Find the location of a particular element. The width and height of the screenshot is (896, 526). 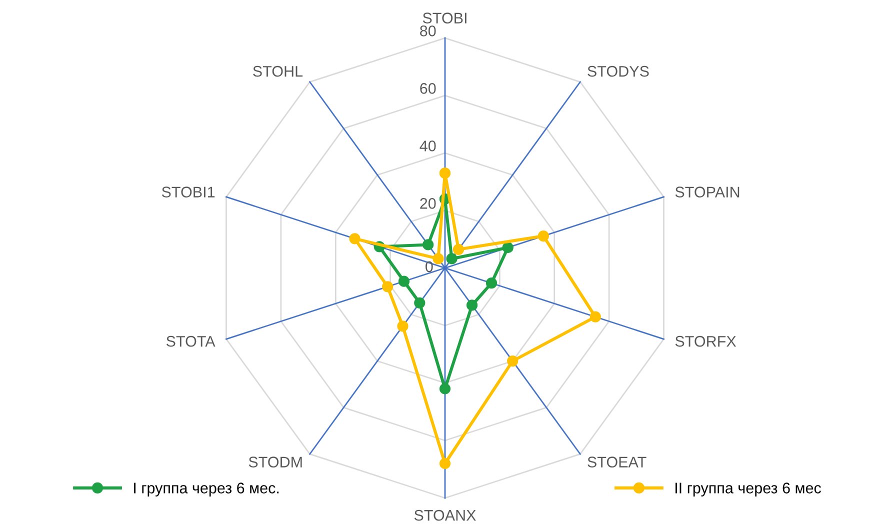

legend-label: I группа через 6 мес. is located at coordinates (206, 489).